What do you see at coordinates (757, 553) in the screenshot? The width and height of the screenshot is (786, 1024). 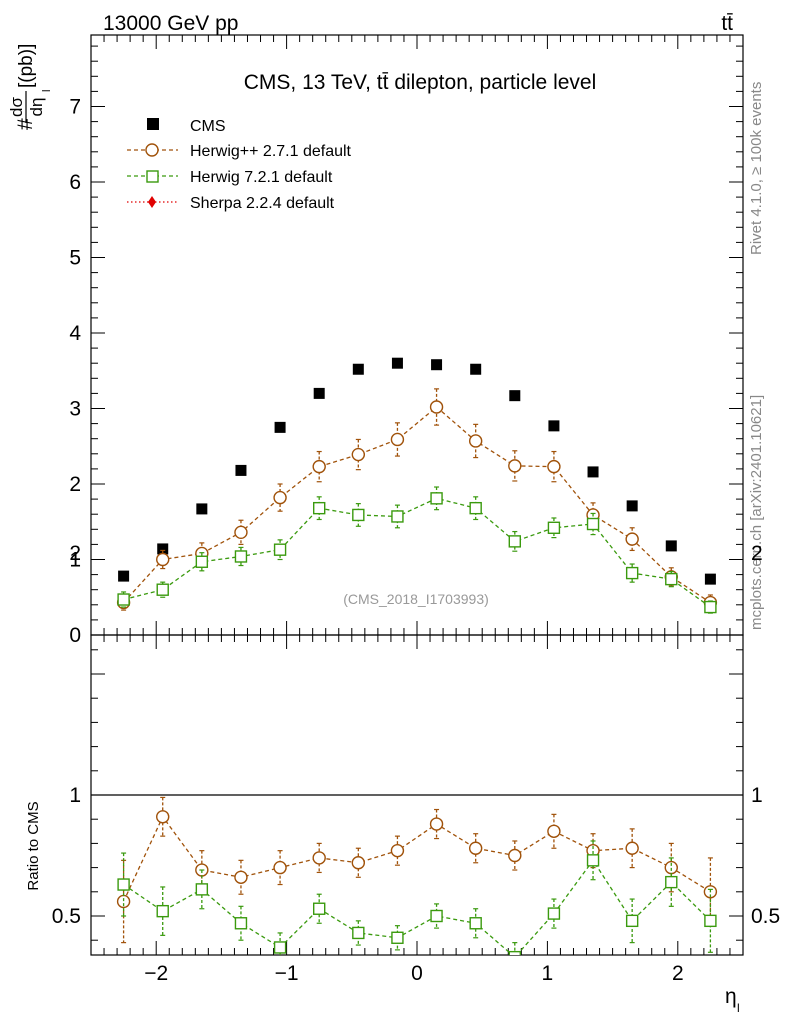 I see `ratio-tick-label-right: 2` at bounding box center [757, 553].